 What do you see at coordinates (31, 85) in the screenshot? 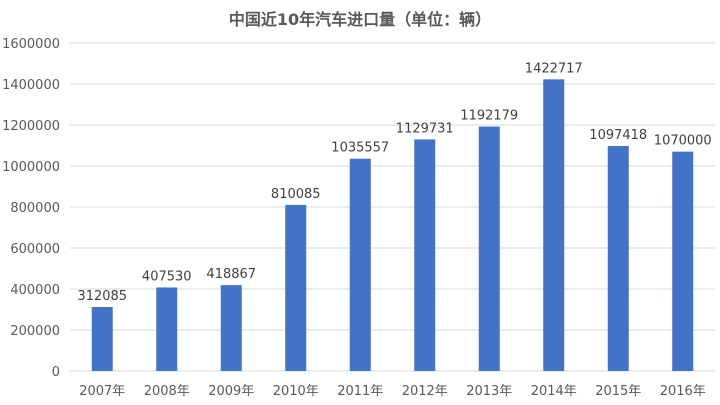
I see `y-tick-label: 1400000` at bounding box center [31, 85].